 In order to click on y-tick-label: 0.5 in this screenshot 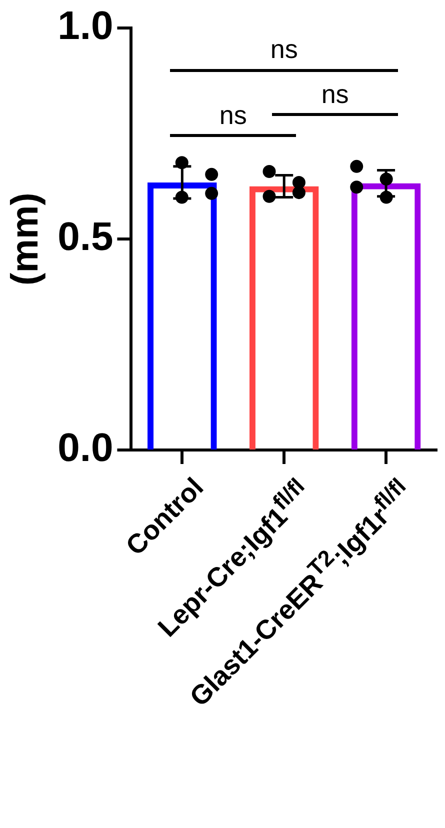, I will do `click(86, 237)`.